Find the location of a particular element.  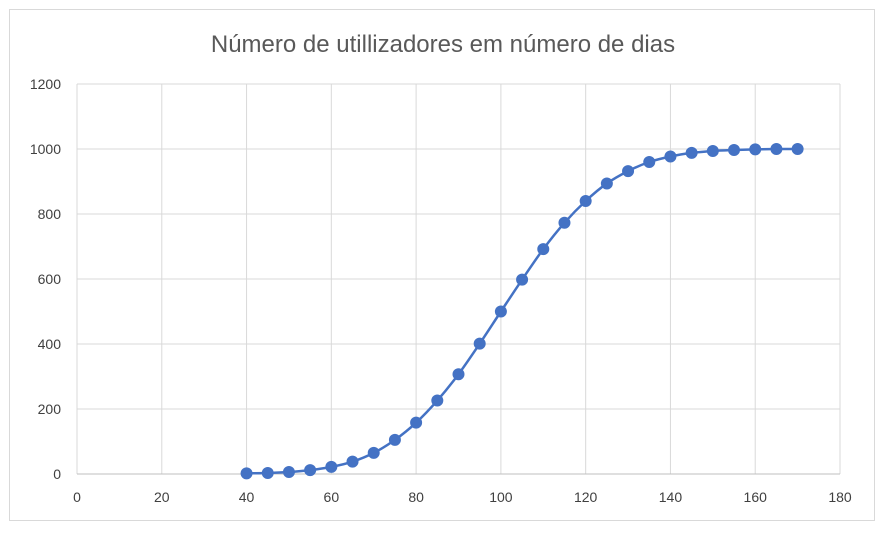

x-tick-label: 40 is located at coordinates (247, 497).